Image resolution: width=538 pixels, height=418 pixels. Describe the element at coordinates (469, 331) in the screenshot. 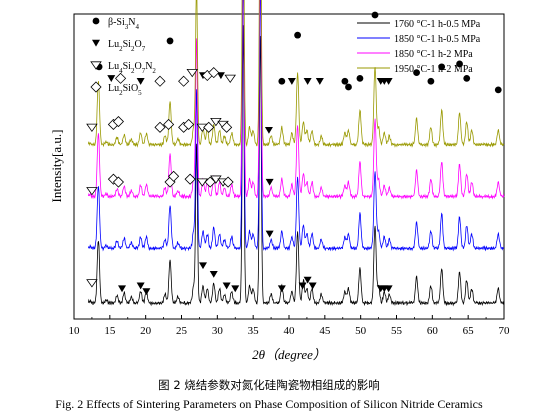

I see `x-tick-label: 65` at that location.